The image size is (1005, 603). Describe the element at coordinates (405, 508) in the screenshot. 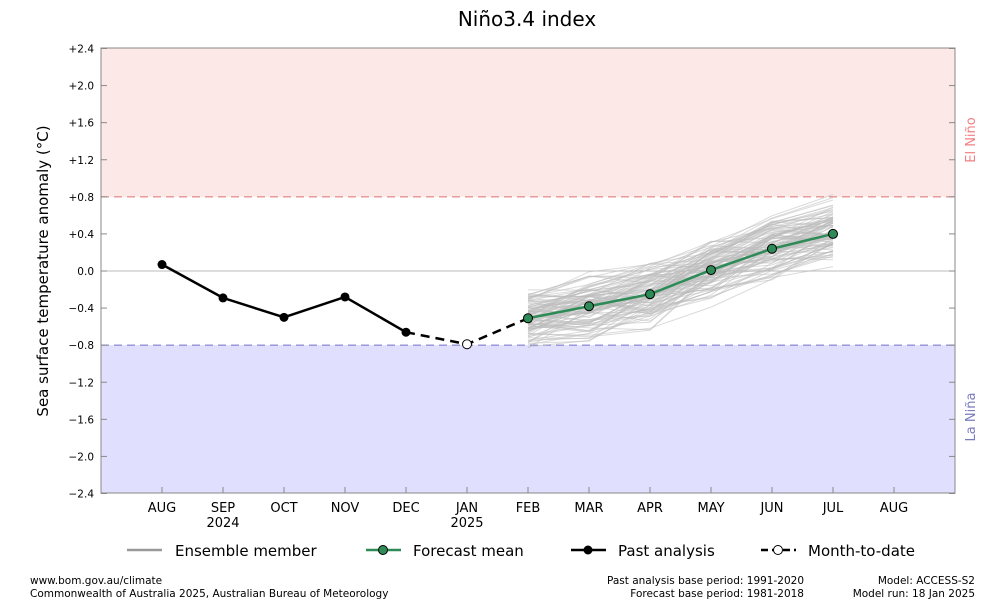

I see `x-tick-label: DEC` at that location.